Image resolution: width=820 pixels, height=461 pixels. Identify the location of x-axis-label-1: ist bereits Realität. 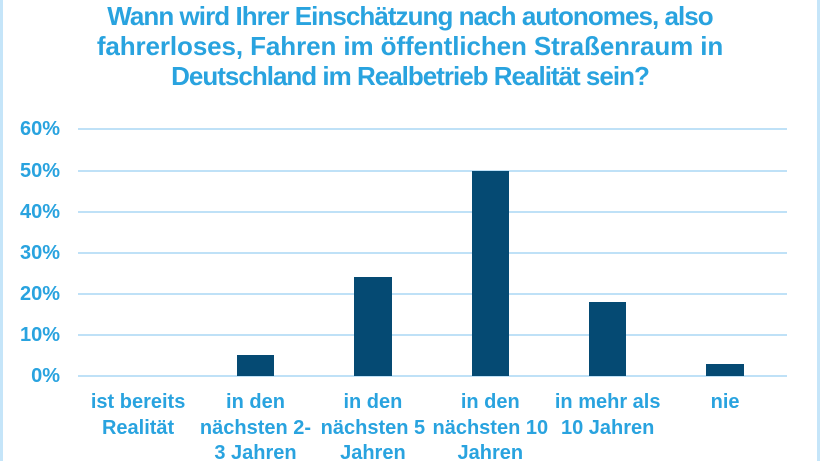
(138, 415).